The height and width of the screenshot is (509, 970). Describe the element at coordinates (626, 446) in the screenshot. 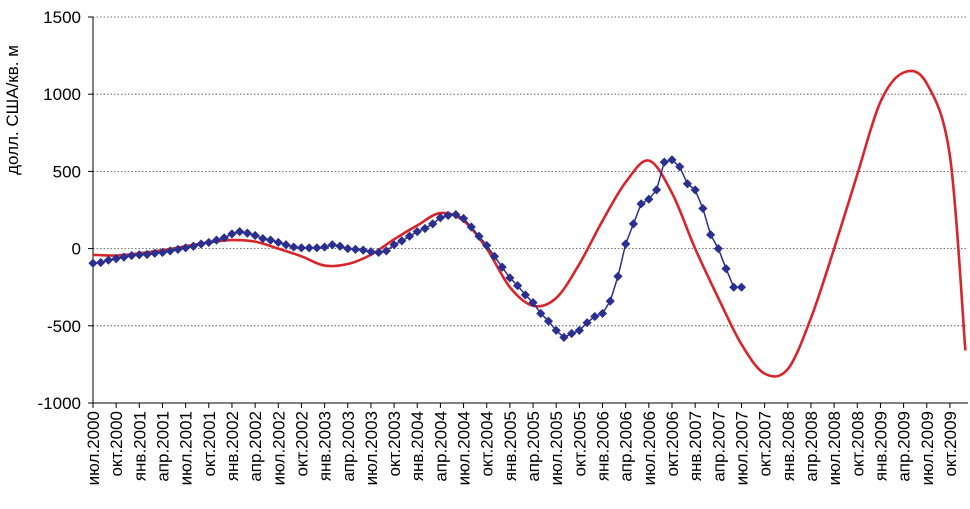

I see `x-tick-label: апр.2006` at that location.